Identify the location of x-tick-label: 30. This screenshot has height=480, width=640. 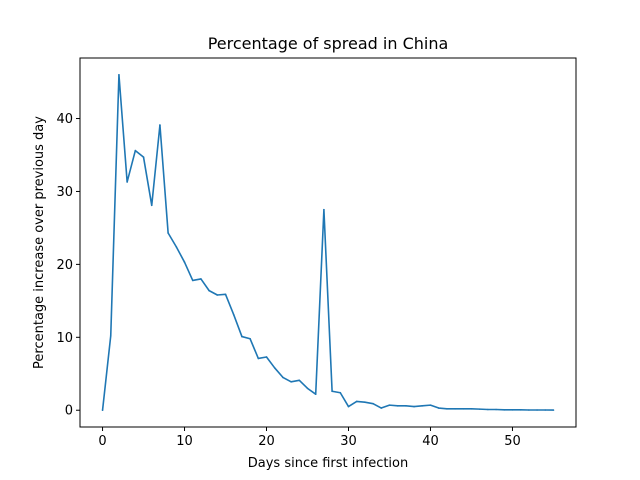
(348, 441).